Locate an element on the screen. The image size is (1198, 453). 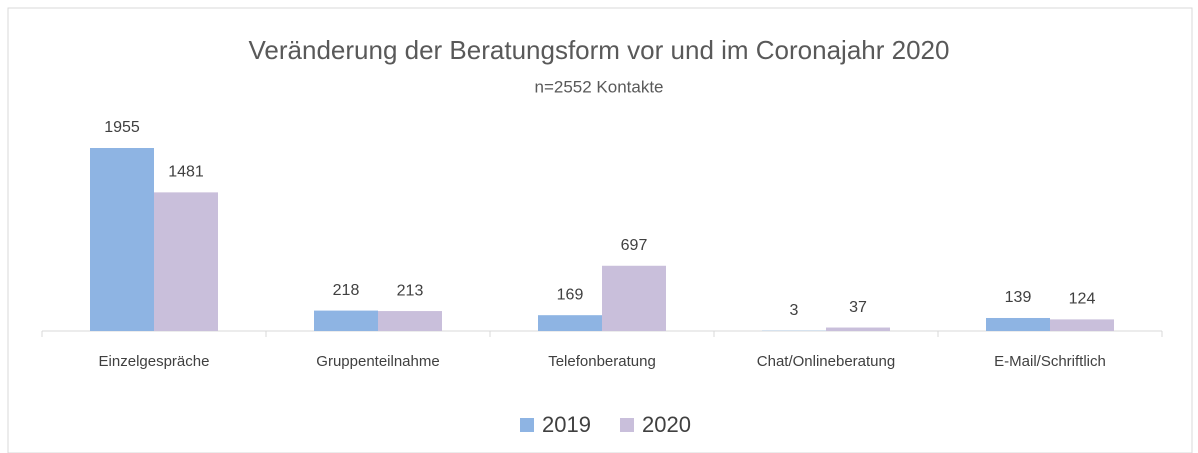
x-tick-label: Telefonberatung is located at coordinates (602, 361).